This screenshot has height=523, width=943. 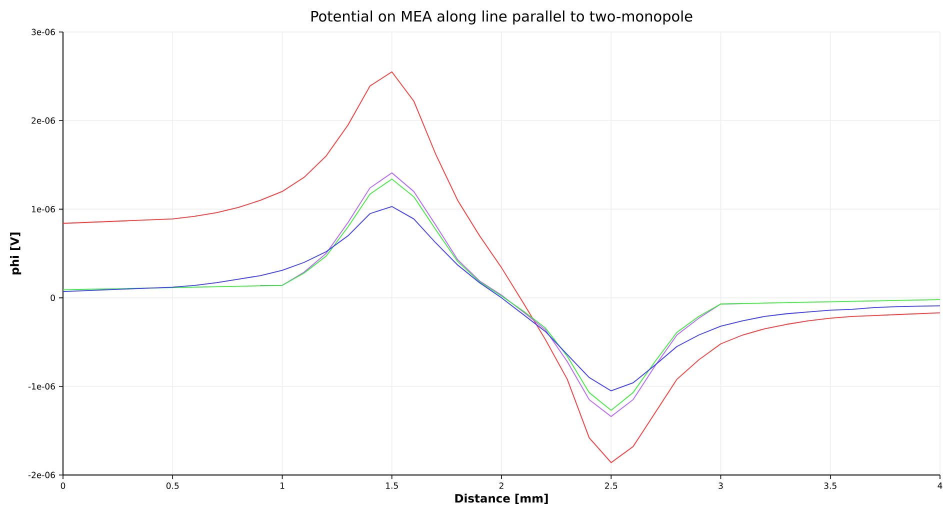 I want to click on x-tick-label: 2.5, so click(x=611, y=485).